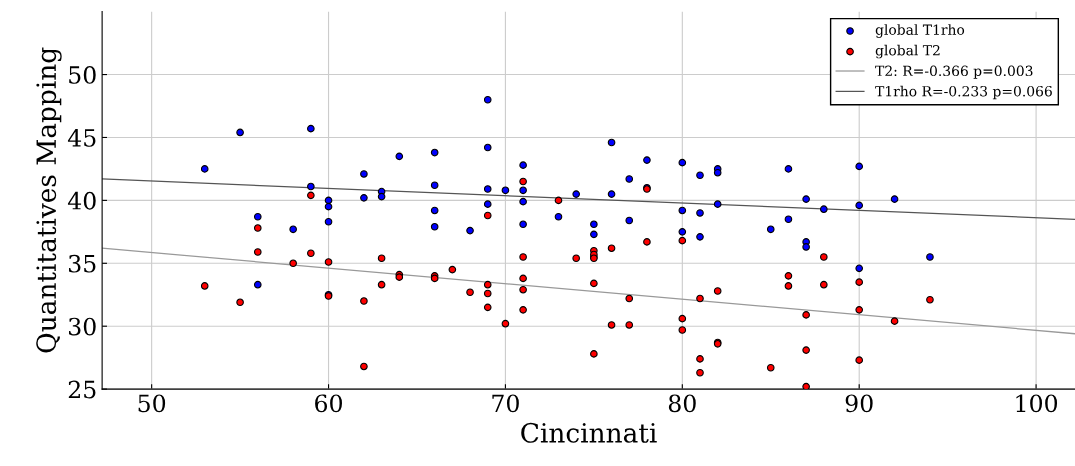 This screenshot has width=1075, height=466. Describe the element at coordinates (49, 200) in the screenshot. I see `y-axis-title: Quantitatives Mapping` at that location.